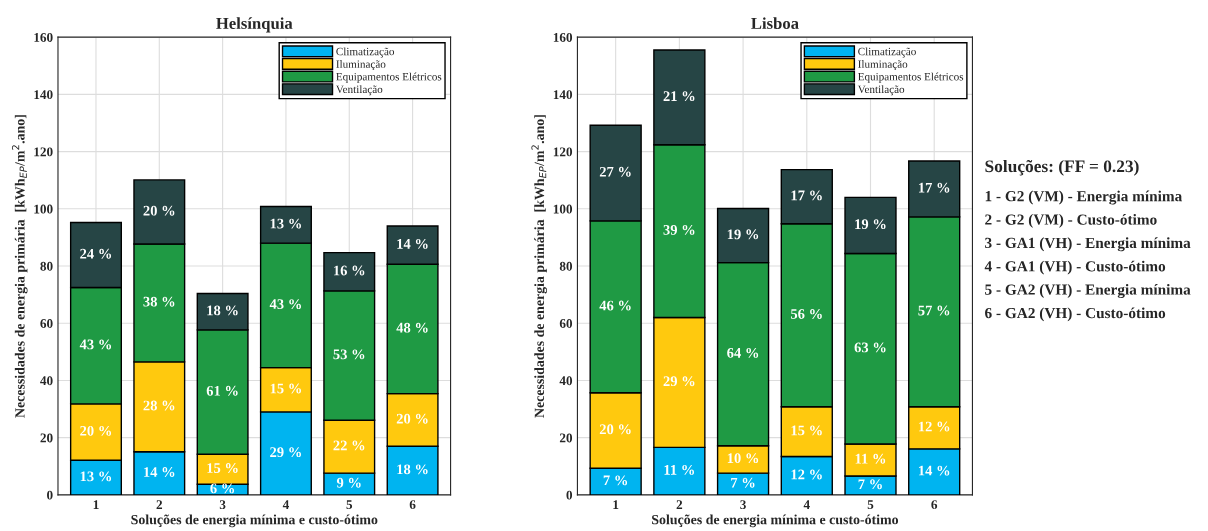  What do you see at coordinates (615, 171) in the screenshot?
I see `annotation: 27 %` at bounding box center [615, 171].